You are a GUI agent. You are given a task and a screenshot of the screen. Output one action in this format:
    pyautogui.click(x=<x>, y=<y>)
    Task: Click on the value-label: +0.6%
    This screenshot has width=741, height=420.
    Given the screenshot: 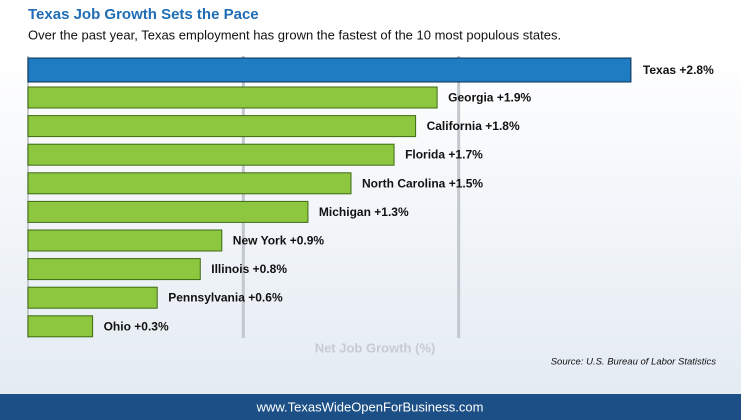 What is the action you would take?
    pyautogui.click(x=265, y=298)
    